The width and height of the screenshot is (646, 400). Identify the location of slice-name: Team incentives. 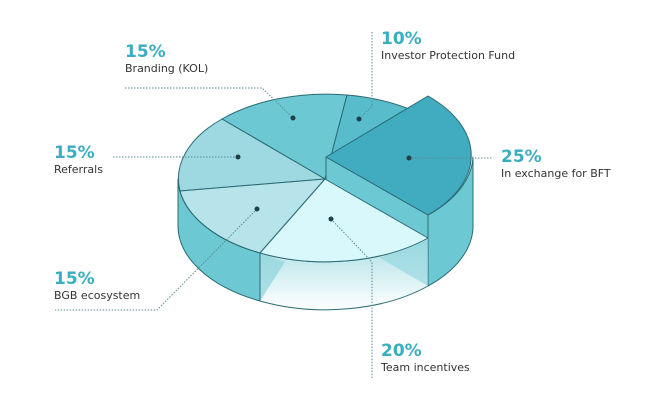
(425, 367).